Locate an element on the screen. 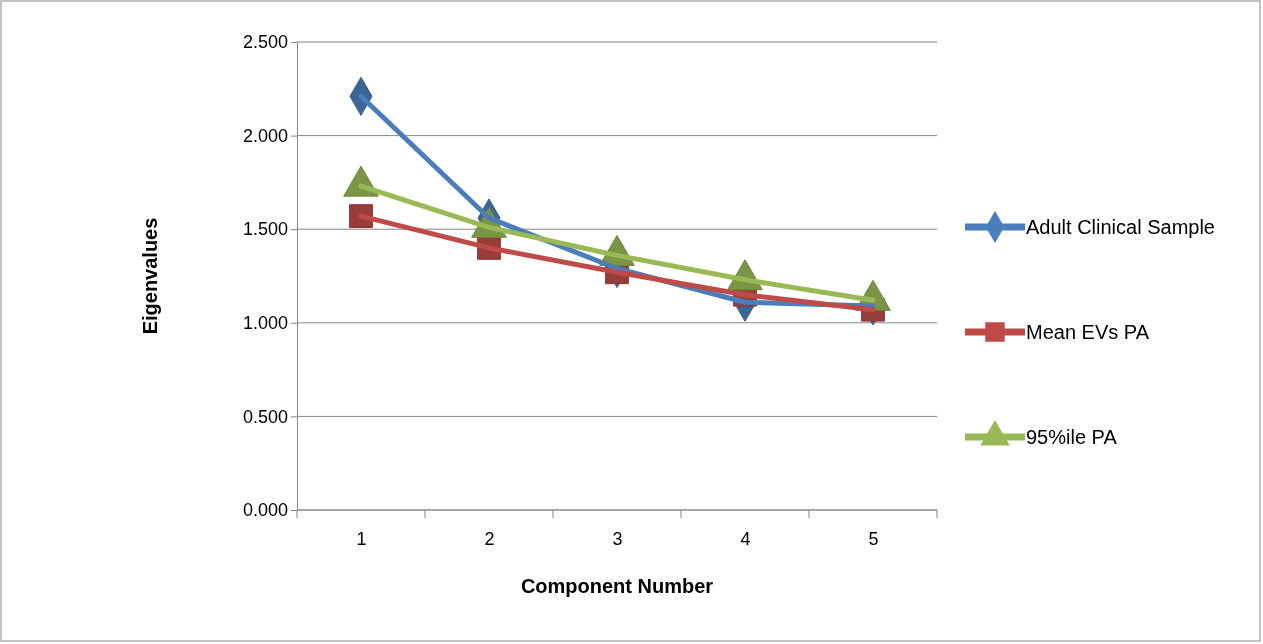 This screenshot has width=1263, height=644. y-tick-label: 0.000 is located at coordinates (265, 510).